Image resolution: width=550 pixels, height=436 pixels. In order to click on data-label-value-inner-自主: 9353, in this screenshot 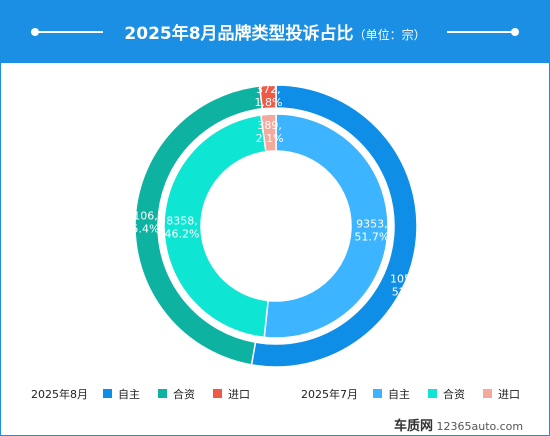, I will do `click(372, 224)`.